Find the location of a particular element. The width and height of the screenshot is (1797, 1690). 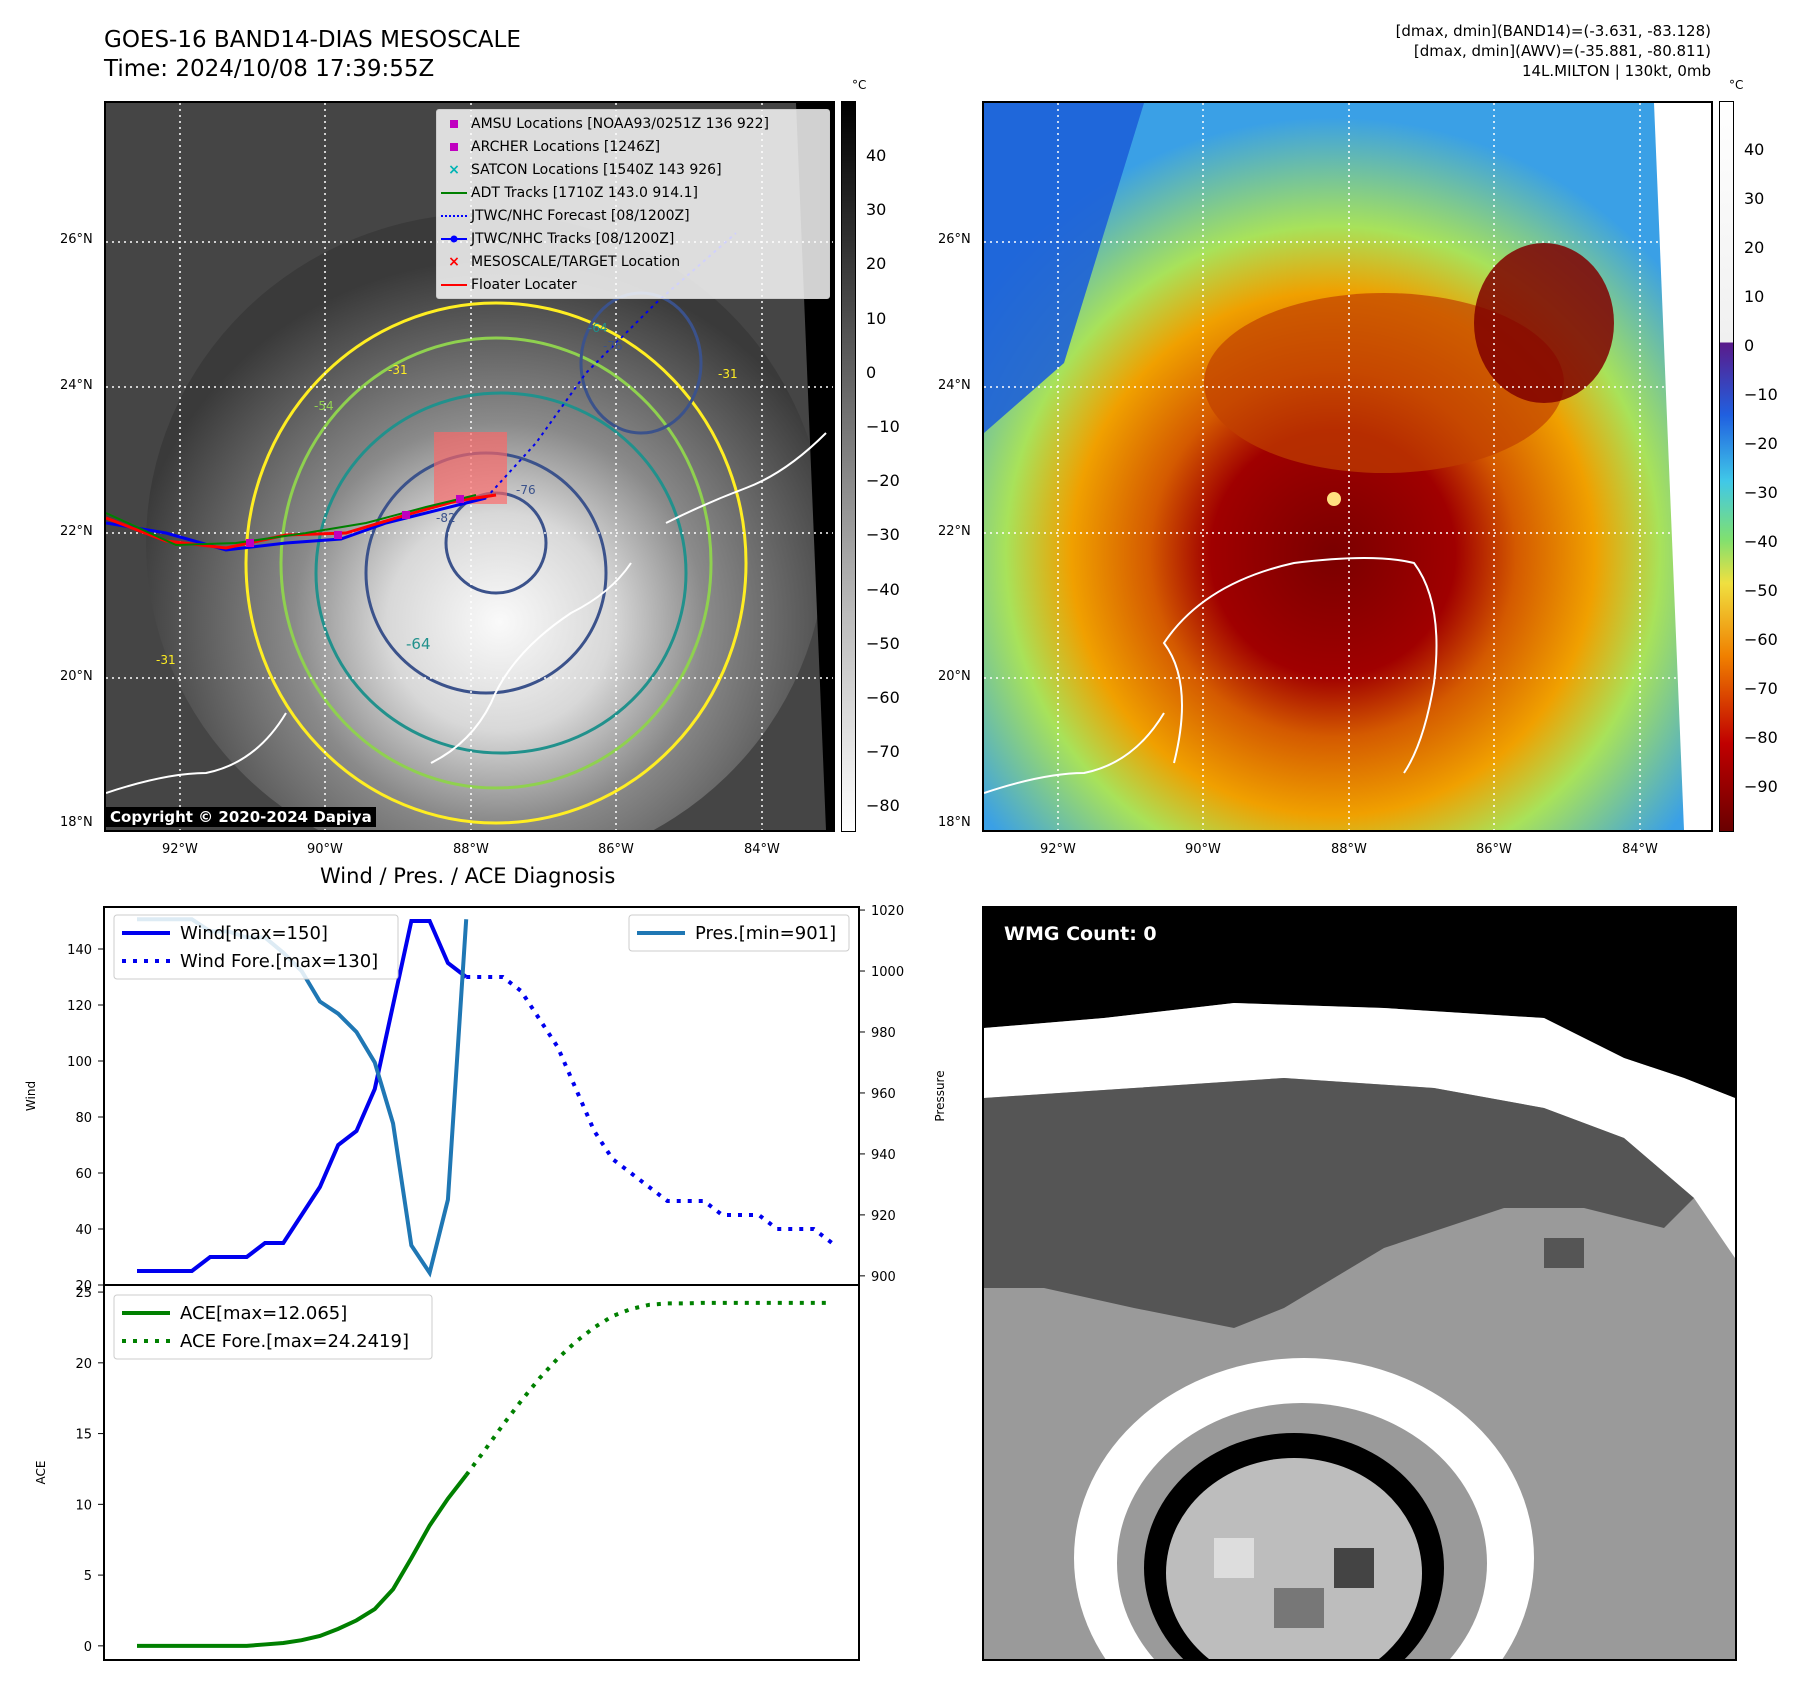

ace-legend is located at coordinates (273, 1327).